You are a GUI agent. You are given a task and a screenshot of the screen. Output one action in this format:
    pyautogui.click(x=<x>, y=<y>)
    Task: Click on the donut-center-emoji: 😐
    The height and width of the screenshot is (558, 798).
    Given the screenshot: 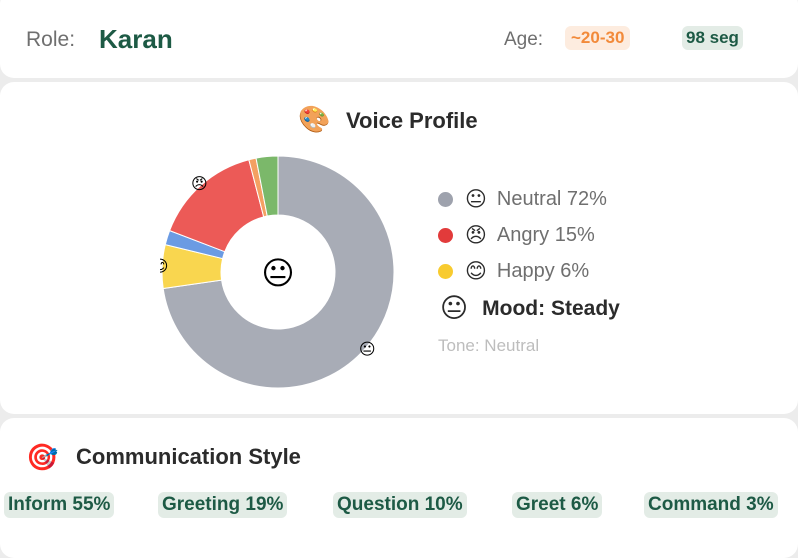 What is the action you would take?
    pyautogui.click(x=277, y=273)
    